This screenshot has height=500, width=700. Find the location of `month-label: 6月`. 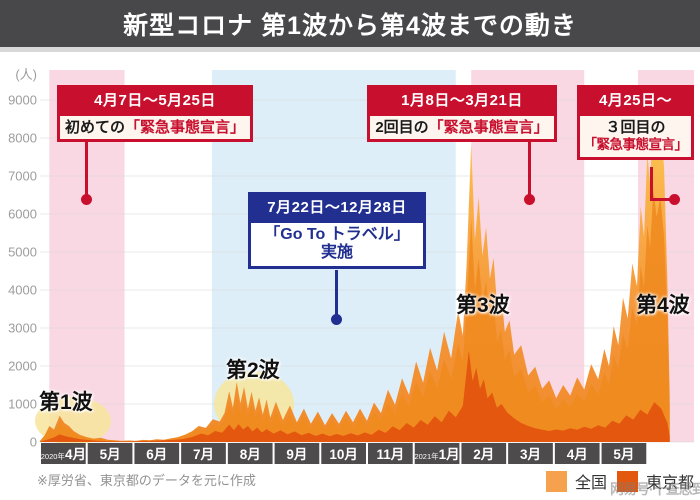

month-label: 6月 is located at coordinates (156, 454).